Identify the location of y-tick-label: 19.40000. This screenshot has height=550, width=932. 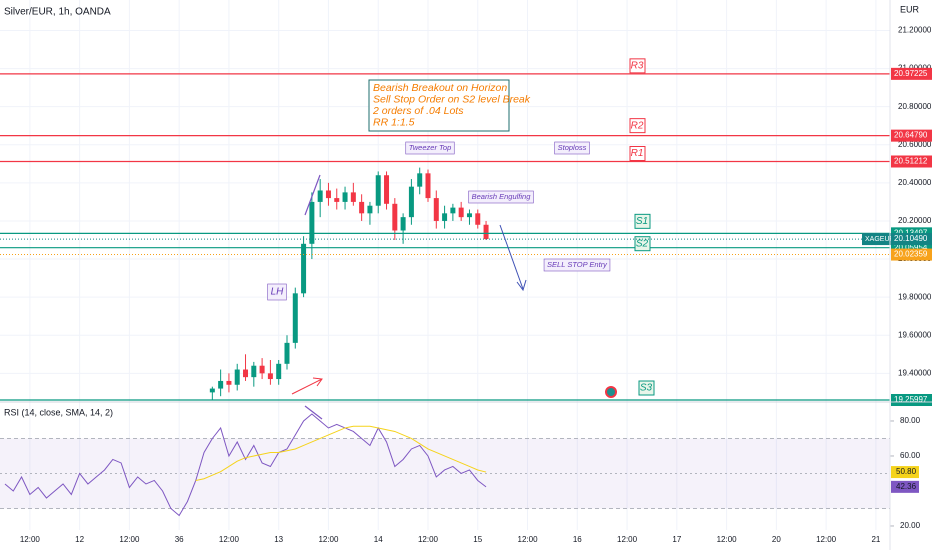
(915, 372).